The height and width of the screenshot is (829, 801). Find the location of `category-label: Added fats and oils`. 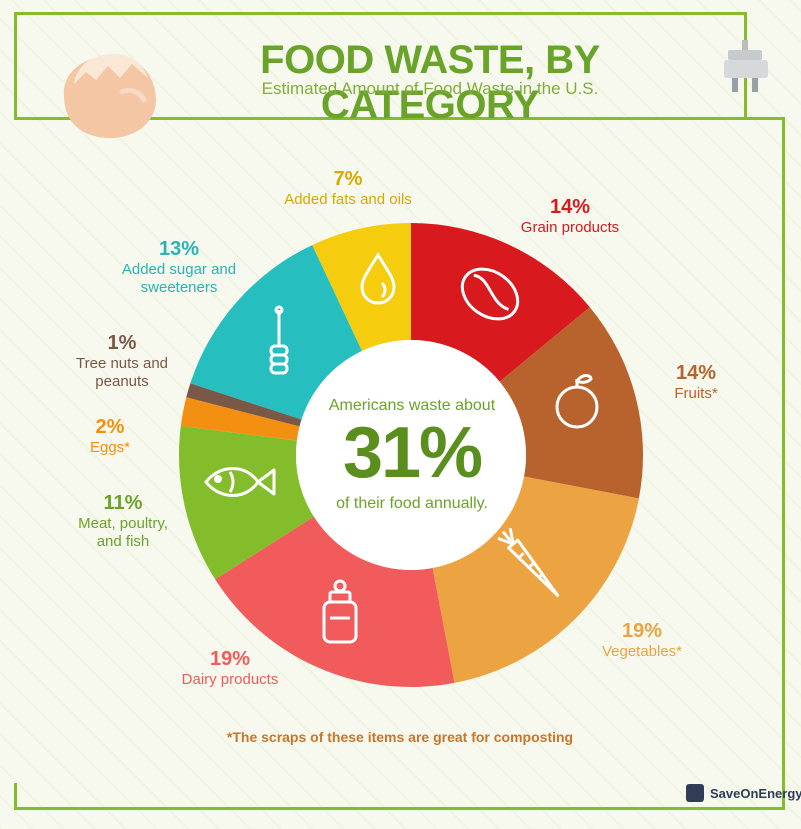

category-label: Added fats and oils is located at coordinates (348, 199).